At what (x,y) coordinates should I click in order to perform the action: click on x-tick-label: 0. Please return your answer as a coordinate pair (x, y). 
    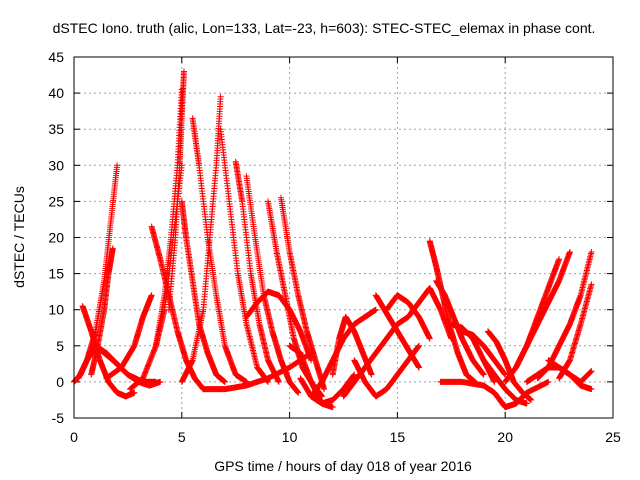
    Looking at the image, I should click on (74, 437).